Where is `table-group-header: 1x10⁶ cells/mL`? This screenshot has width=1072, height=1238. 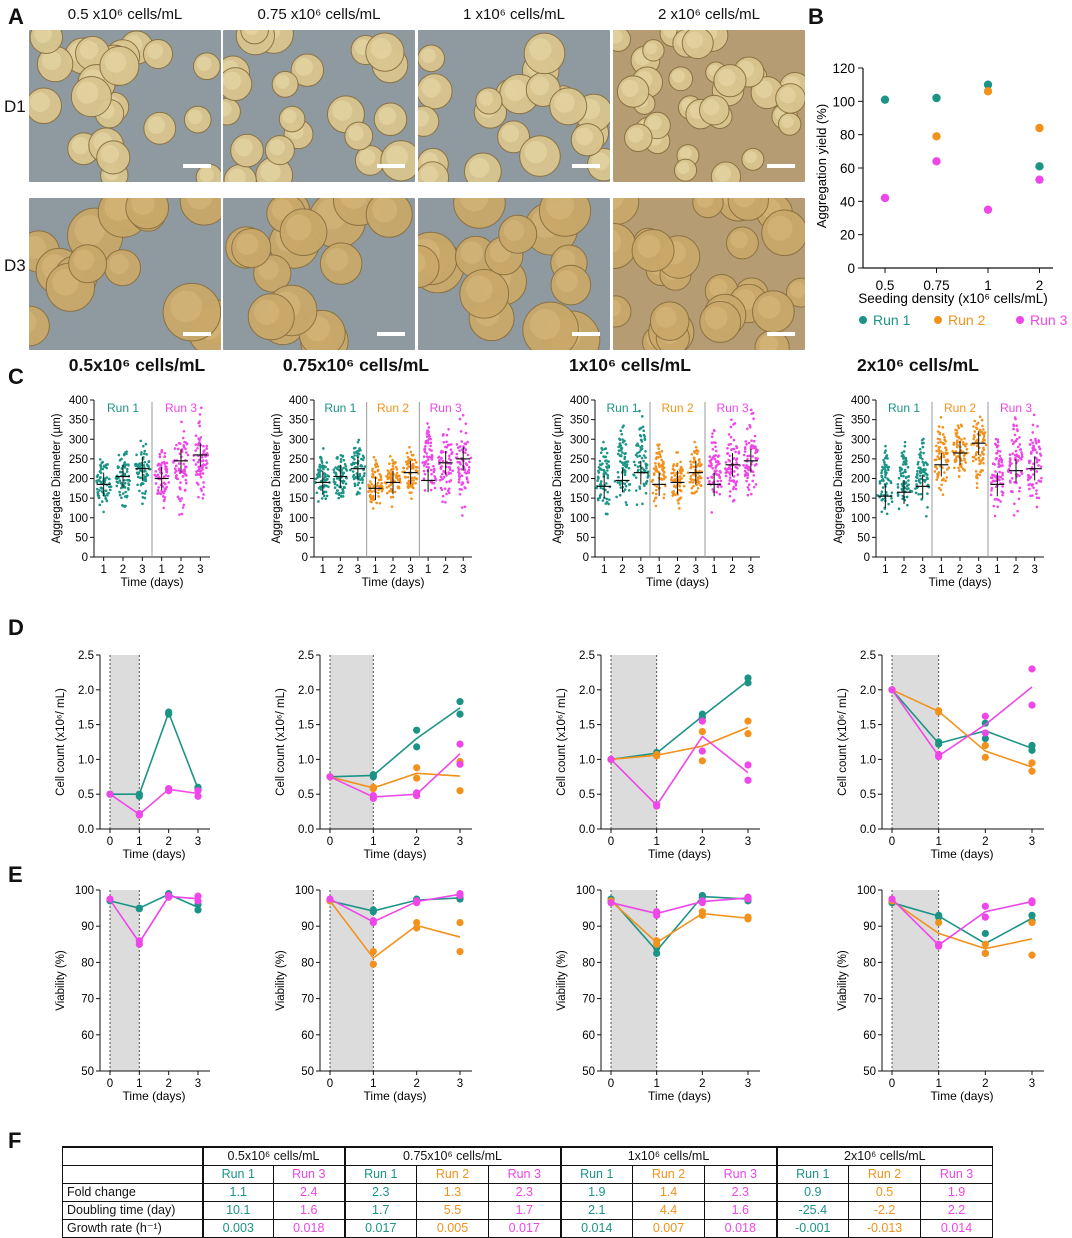 table-group-header: 1x10⁶ cells/mL is located at coordinates (668, 1156).